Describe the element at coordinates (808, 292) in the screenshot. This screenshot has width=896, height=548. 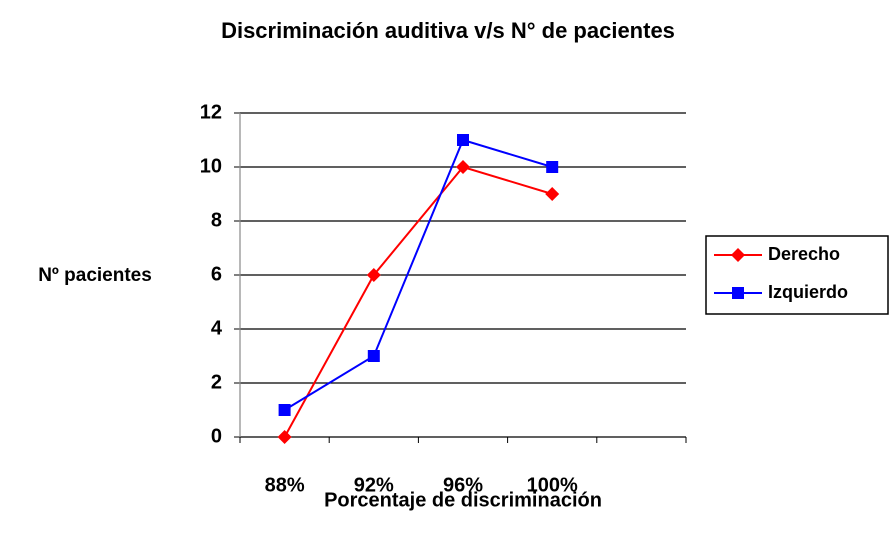
I see `legend-label: Izquierdo` at that location.